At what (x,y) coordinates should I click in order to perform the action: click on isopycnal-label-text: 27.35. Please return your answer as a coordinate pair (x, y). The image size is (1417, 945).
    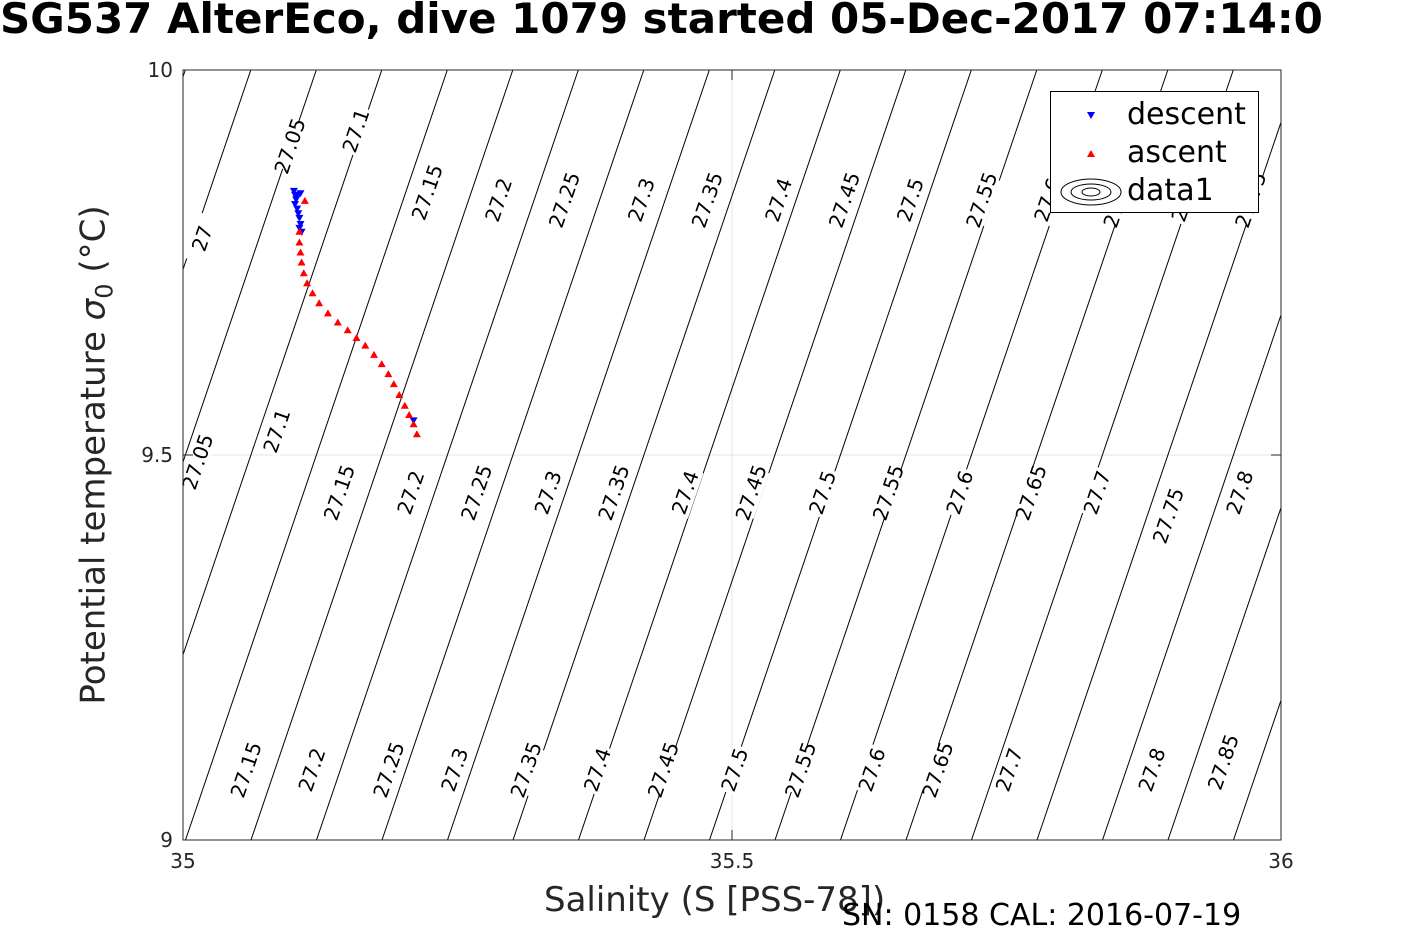
    Looking at the image, I should click on (613, 493).